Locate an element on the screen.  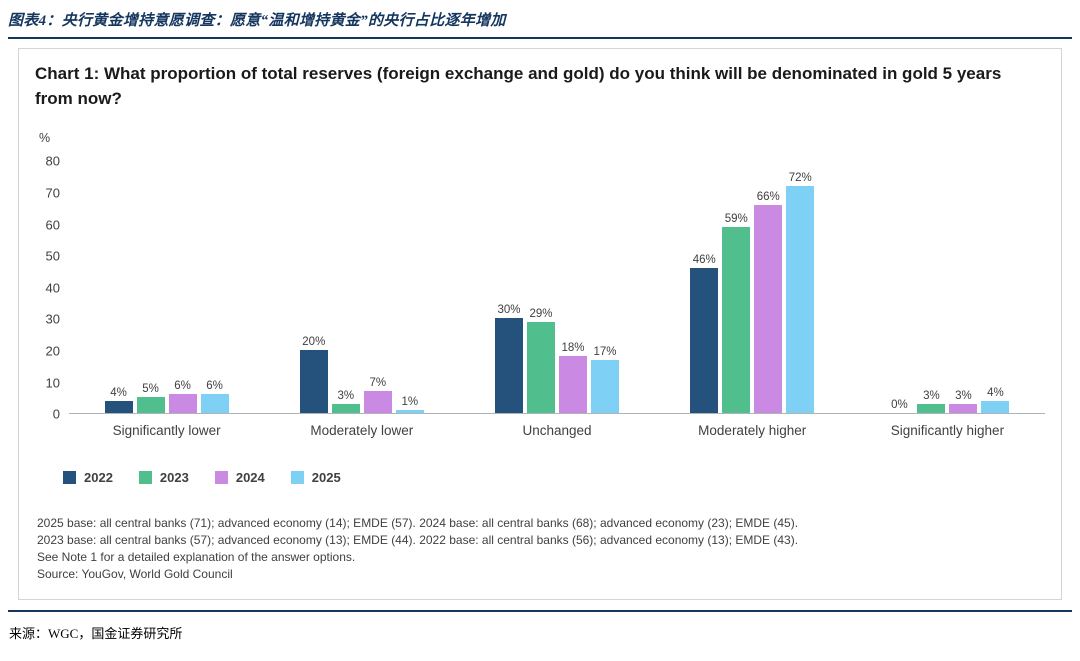
bar-group-moderately-higher: 46% 59% 66% 72% is located at coordinates (752, 287).